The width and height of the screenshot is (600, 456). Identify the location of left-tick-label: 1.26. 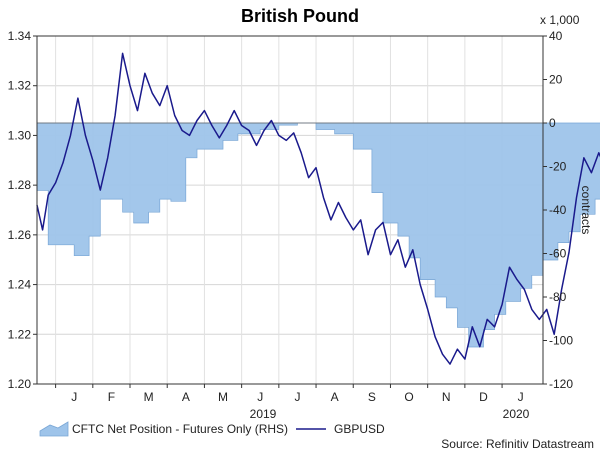
(20, 235).